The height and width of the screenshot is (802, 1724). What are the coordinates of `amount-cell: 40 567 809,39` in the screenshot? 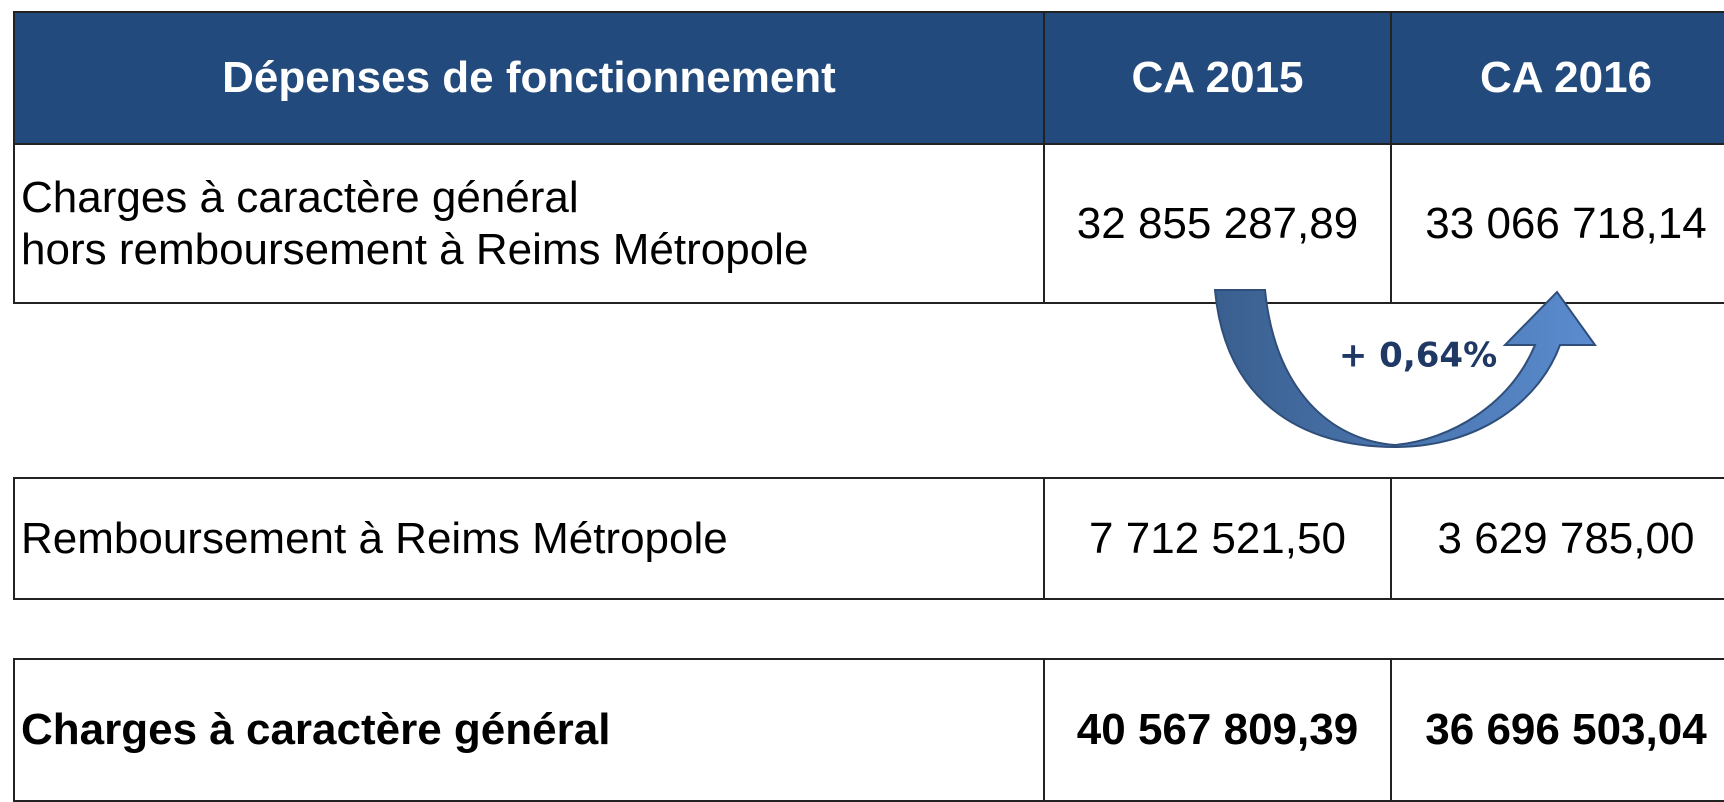 It's located at (1217, 730).